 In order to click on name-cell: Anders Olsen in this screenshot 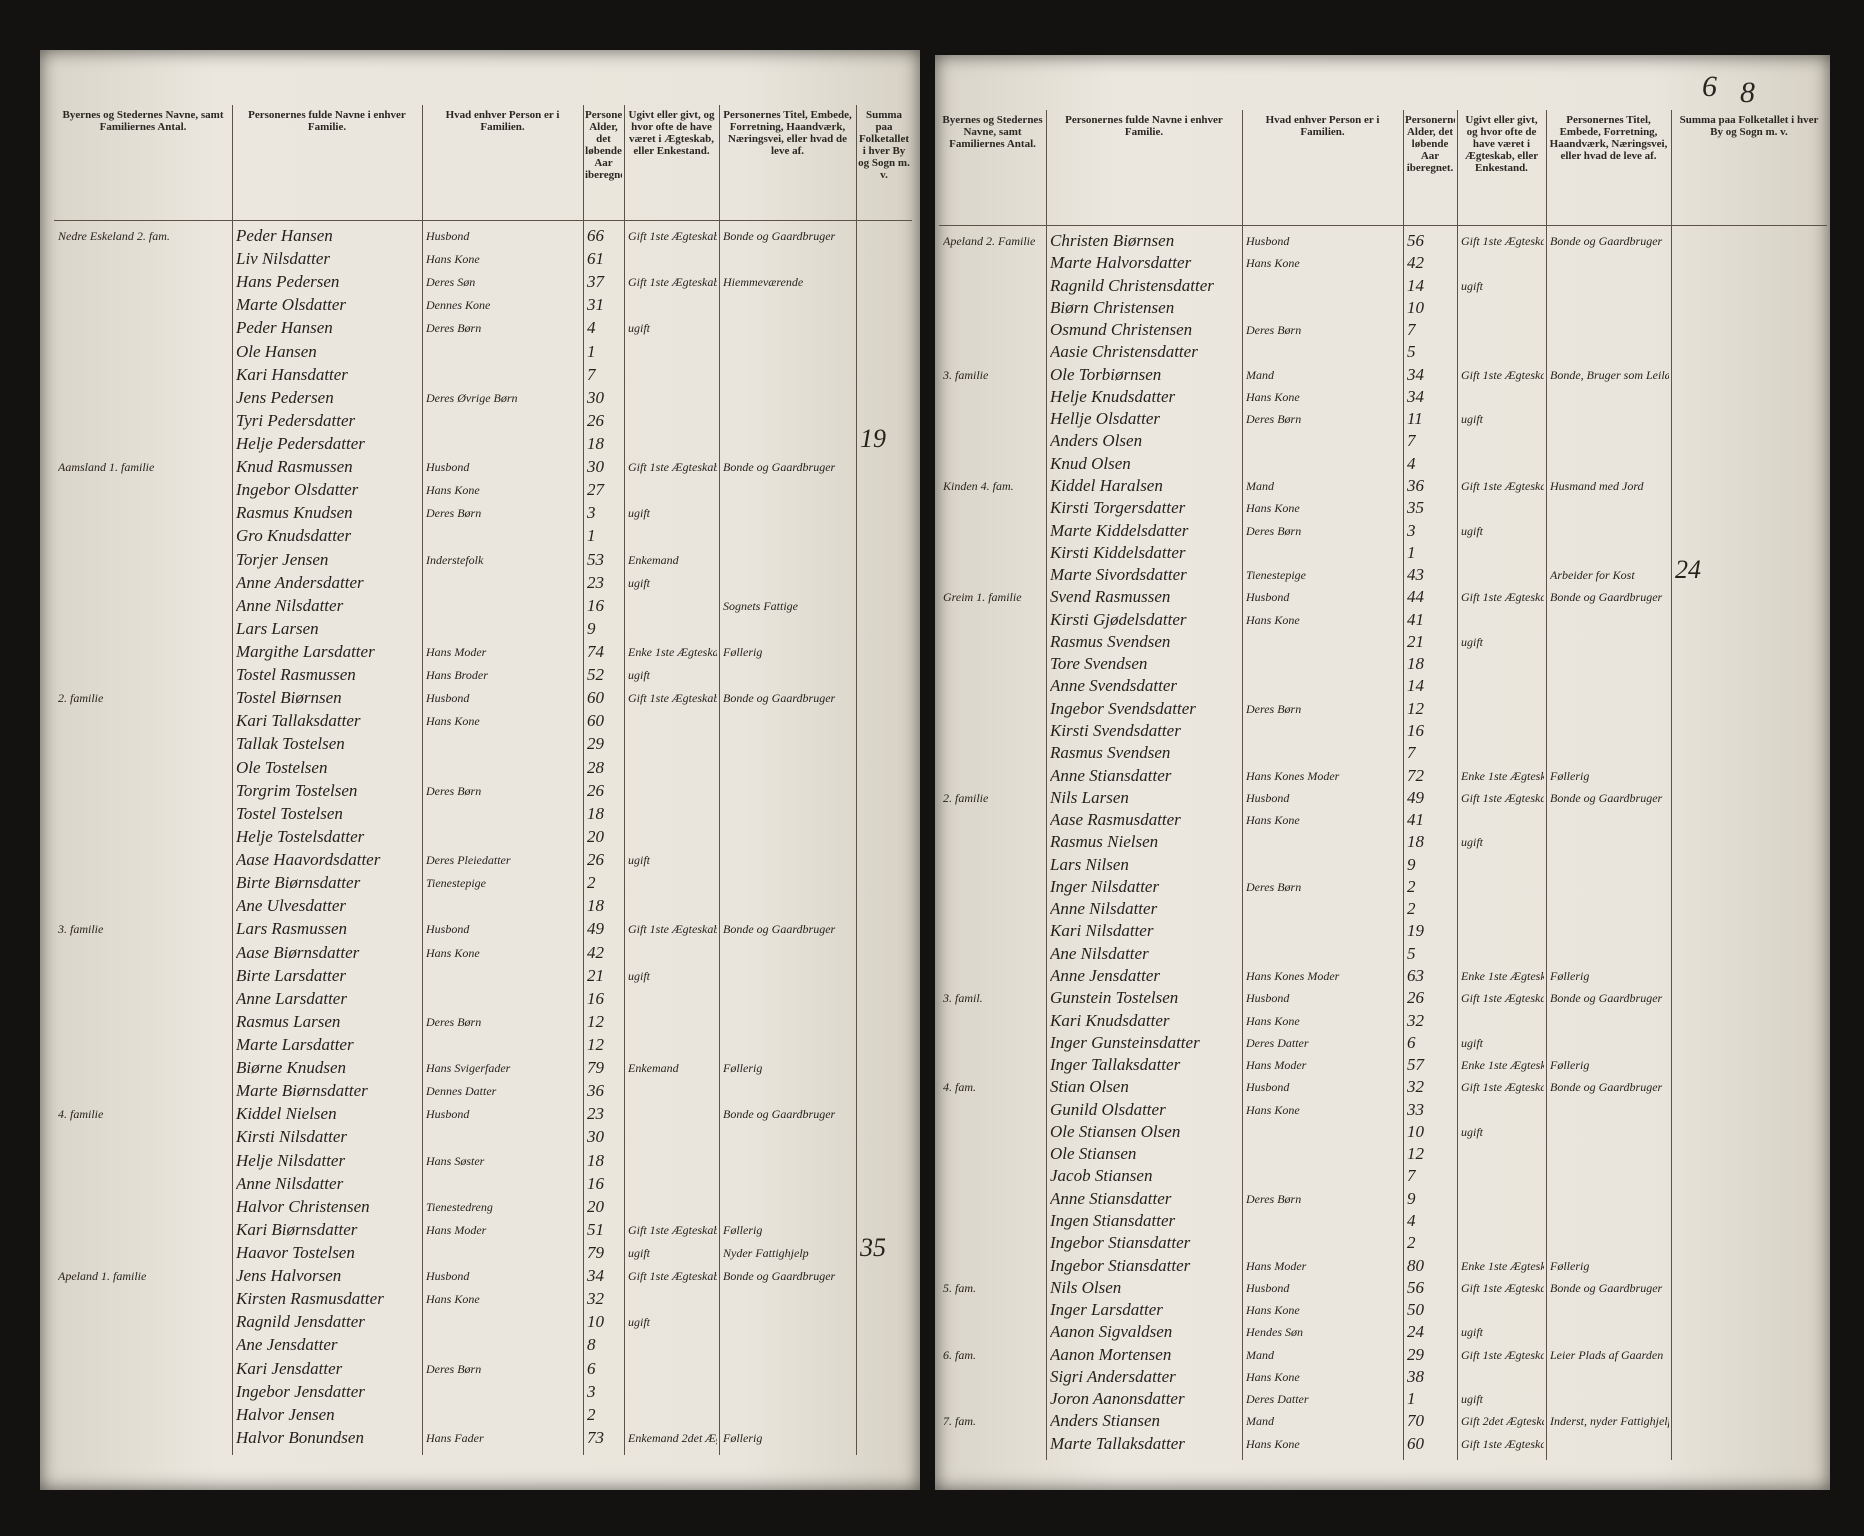, I will do `click(1096, 441)`.